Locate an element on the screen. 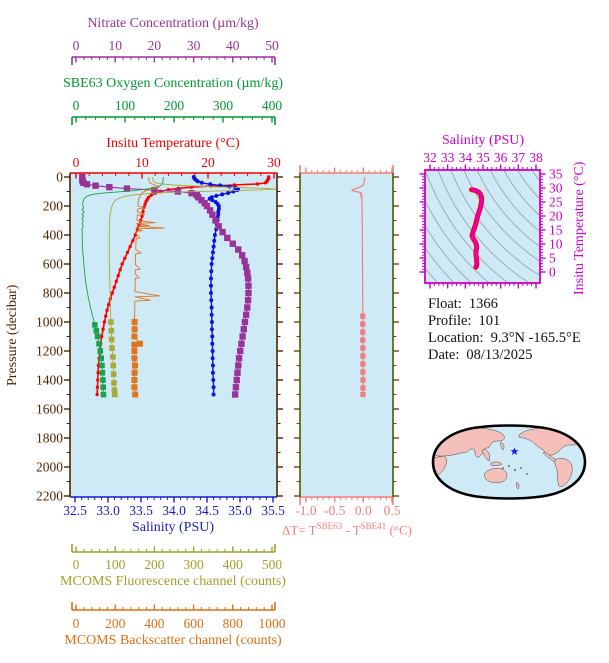 The image size is (609, 663). svg-text: 33.0 is located at coordinates (108, 510).